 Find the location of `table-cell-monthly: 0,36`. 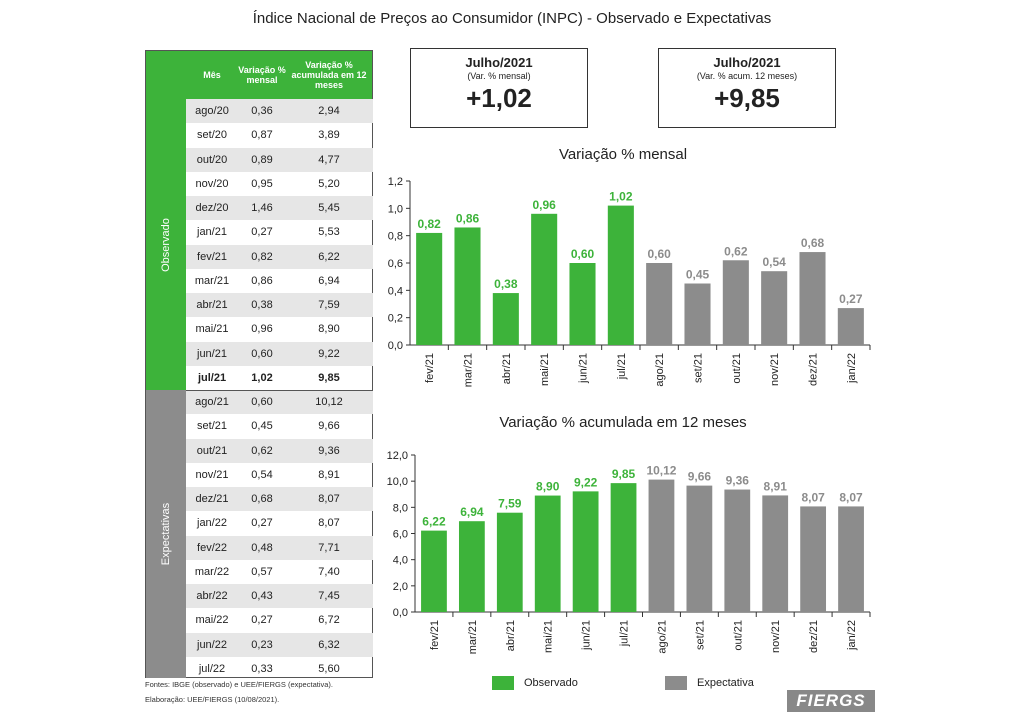

table-cell-monthly: 0,36 is located at coordinates (262, 111).